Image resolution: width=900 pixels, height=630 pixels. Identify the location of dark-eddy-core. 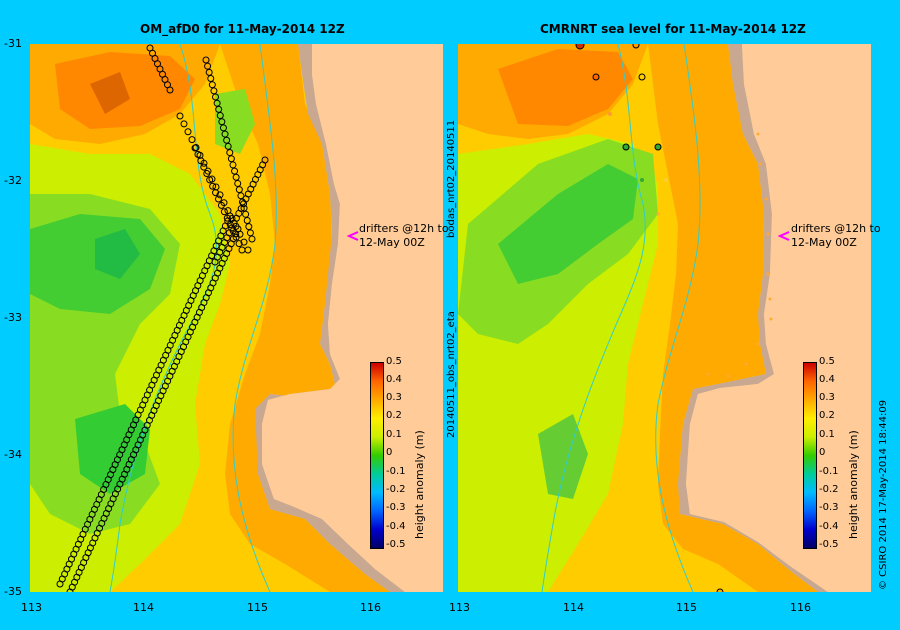
(110, 93).